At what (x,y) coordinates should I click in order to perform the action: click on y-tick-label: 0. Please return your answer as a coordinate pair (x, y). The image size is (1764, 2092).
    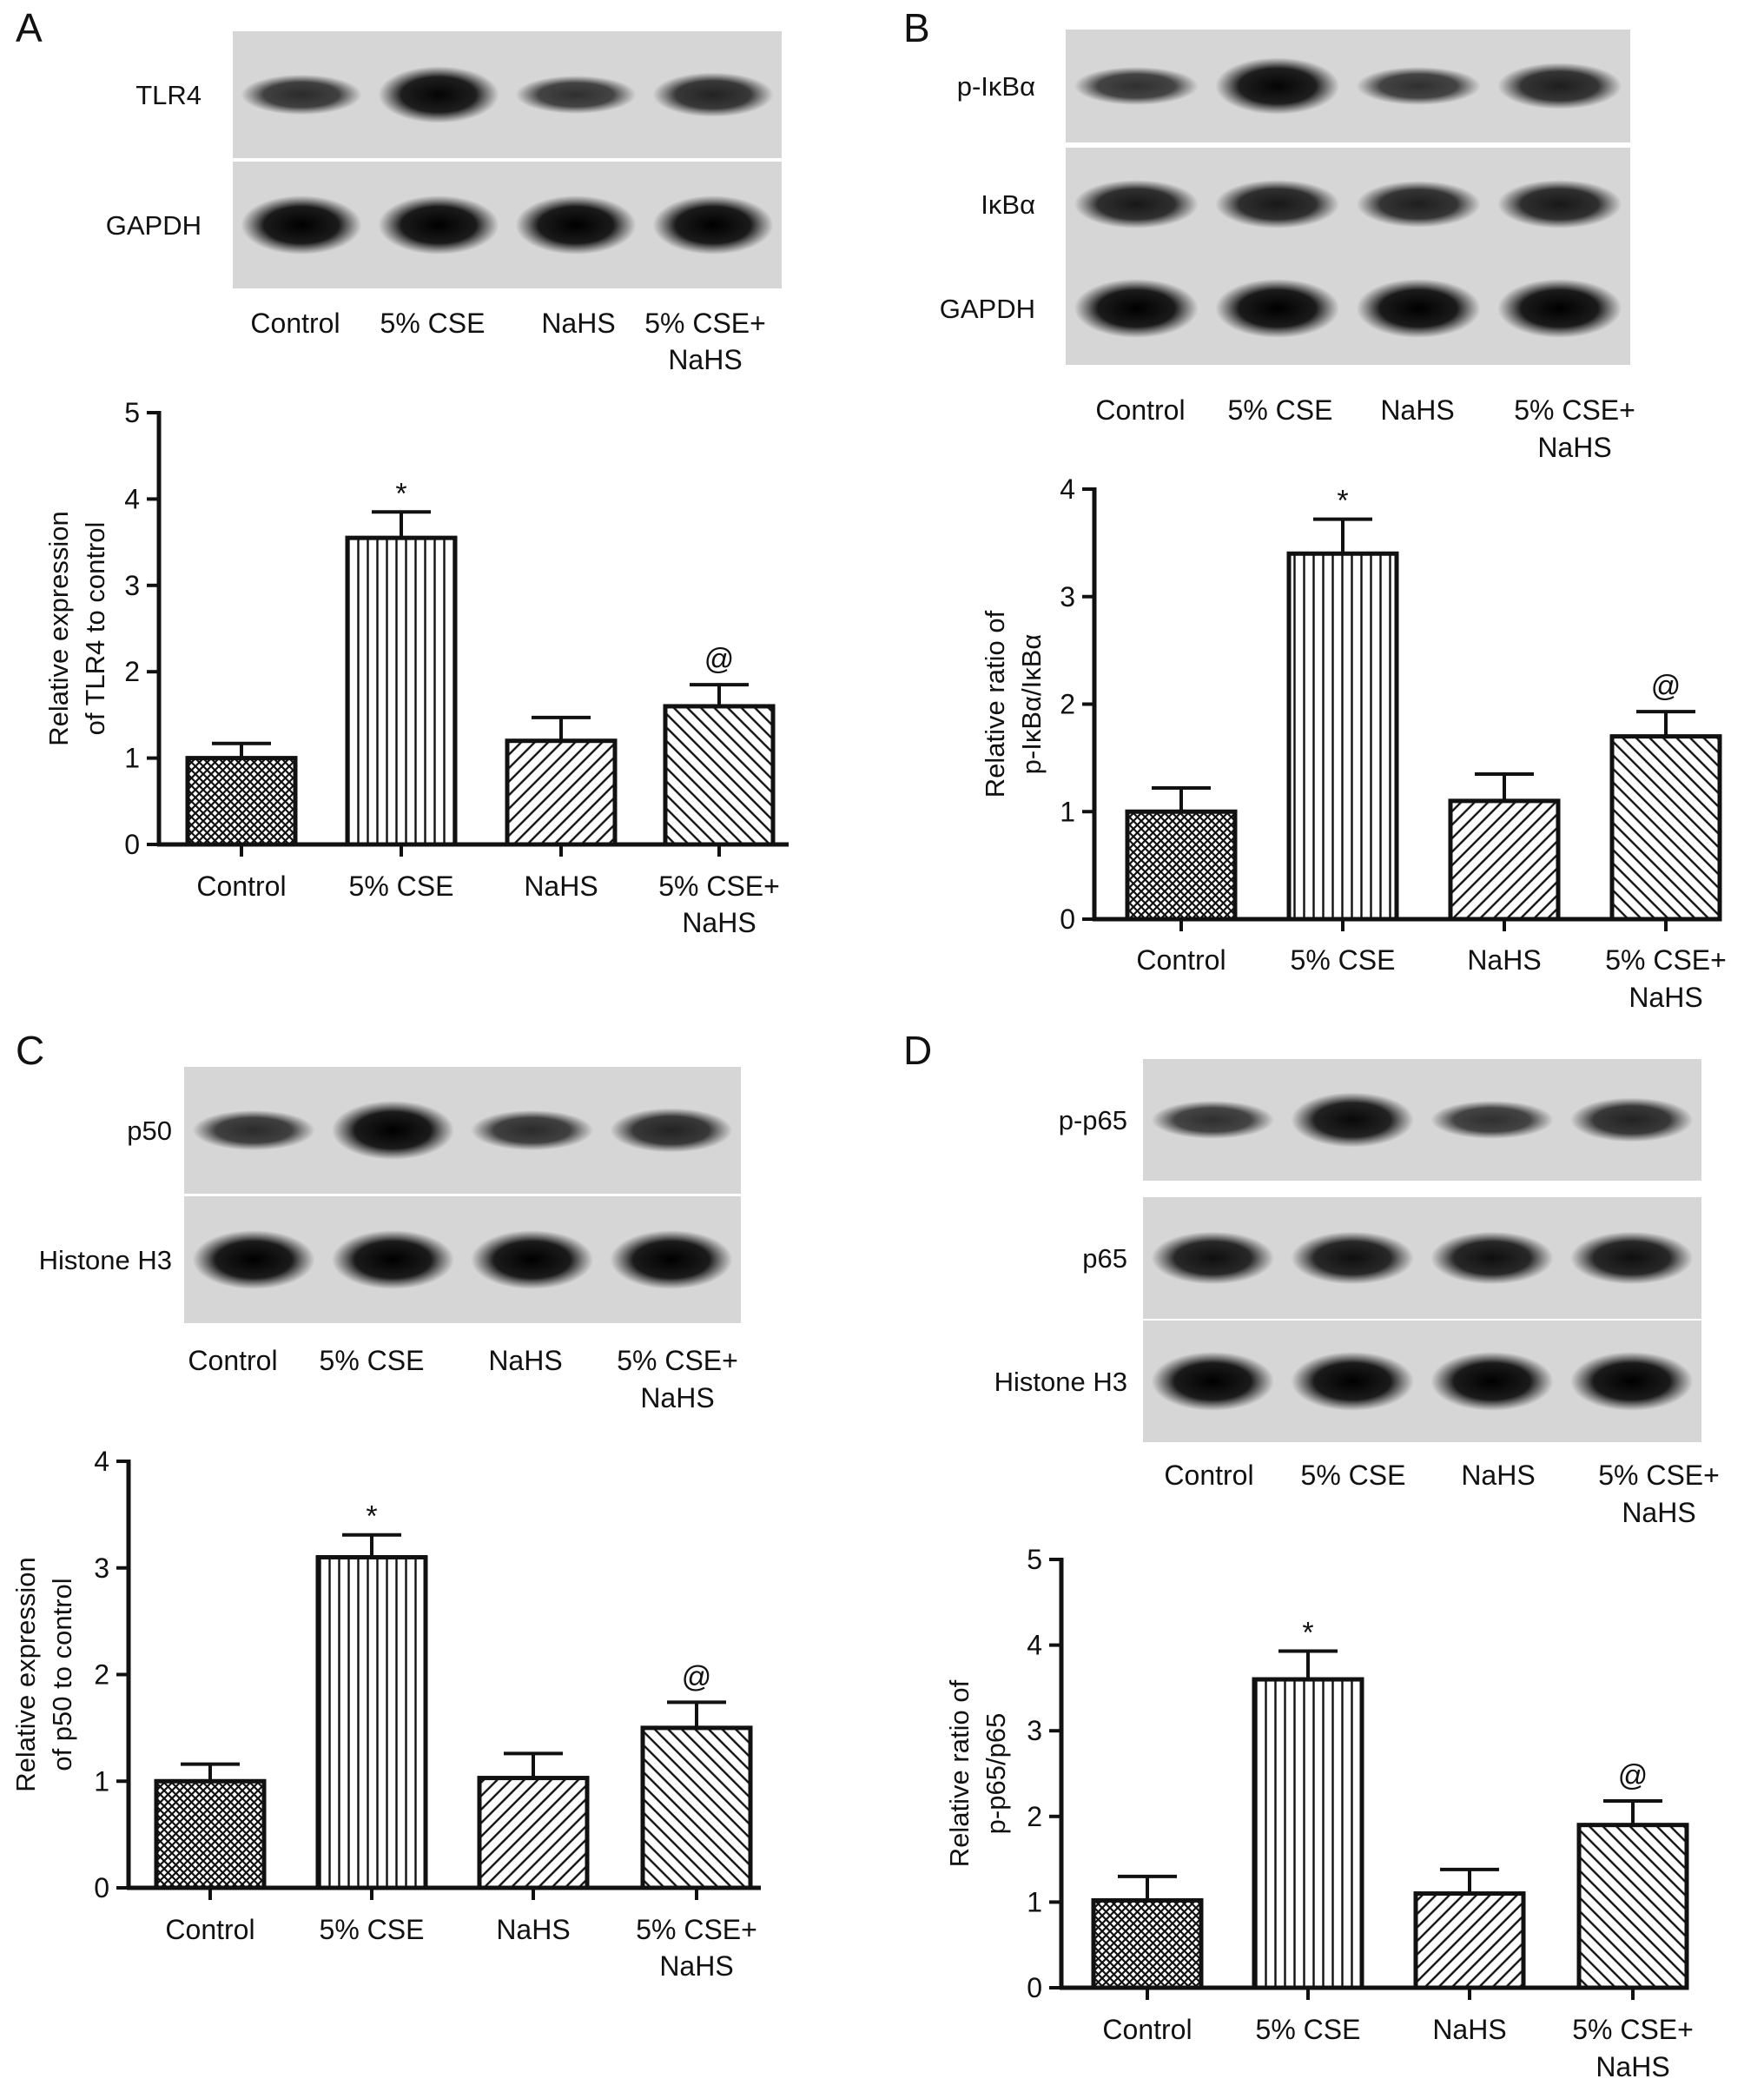
    Looking at the image, I should click on (132, 844).